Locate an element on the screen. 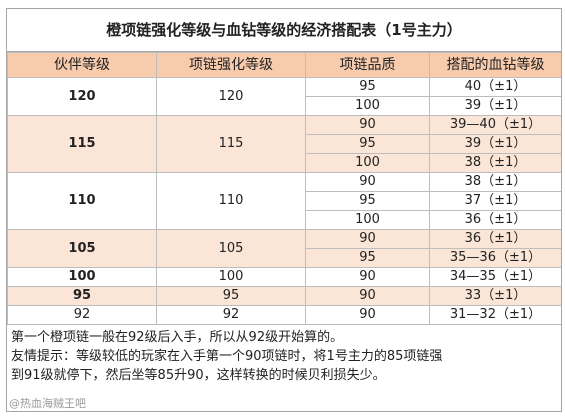 The height and width of the screenshot is (417, 565). table-row: 95 95 90 33（±1） is located at coordinates (284, 296).